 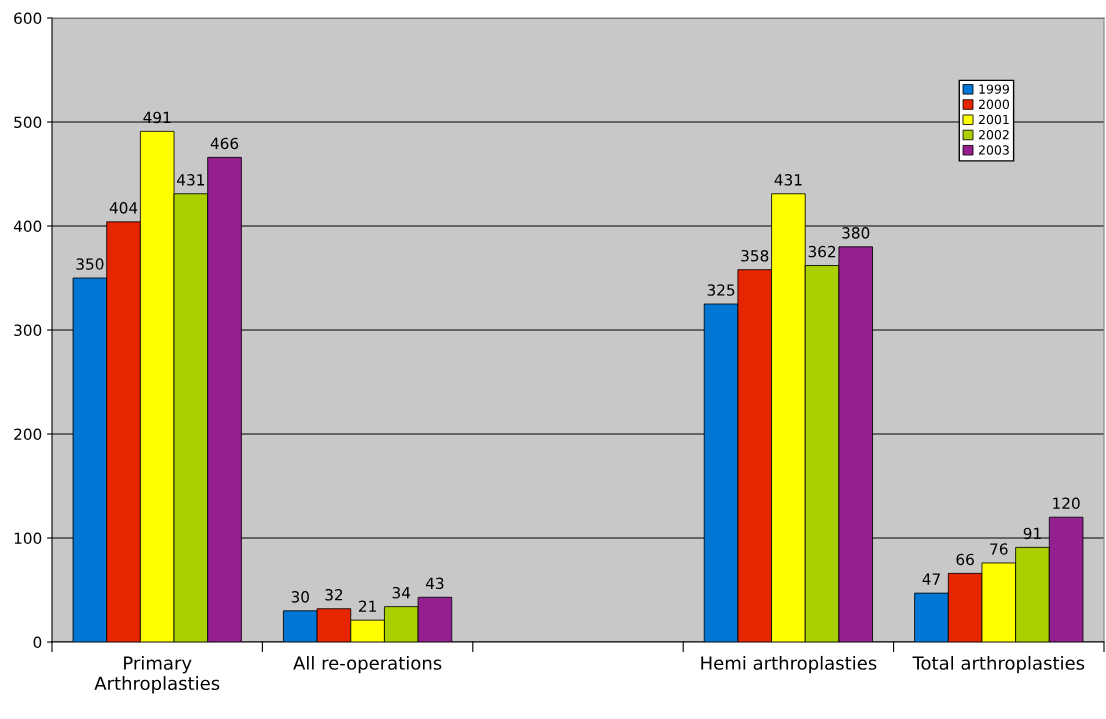 What do you see at coordinates (28, 122) in the screenshot?
I see `y-tick-label: 500` at bounding box center [28, 122].